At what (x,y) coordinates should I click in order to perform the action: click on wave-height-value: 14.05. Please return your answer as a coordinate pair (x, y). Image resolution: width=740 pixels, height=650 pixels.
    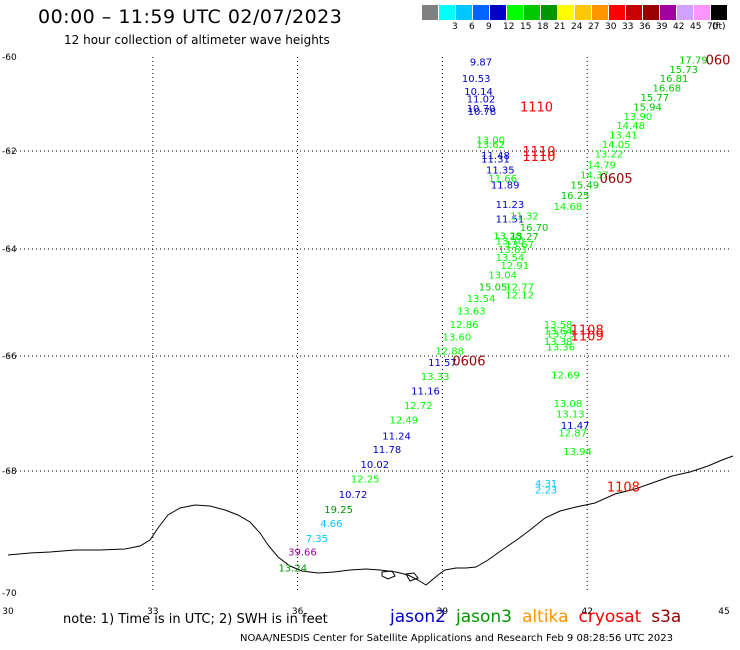
    Looking at the image, I should click on (616, 145).